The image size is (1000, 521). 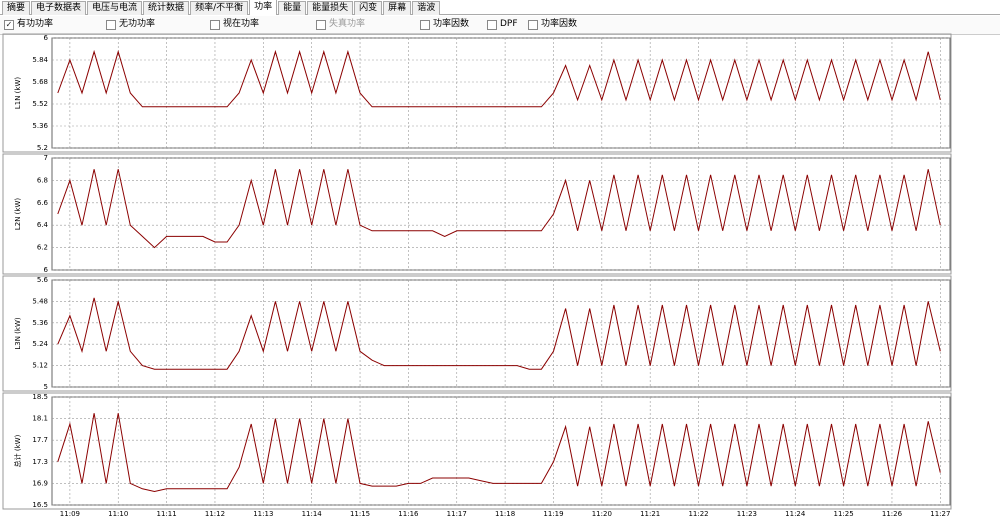 What do you see at coordinates (312, 514) in the screenshot?
I see `x-tick-label: 11:14` at bounding box center [312, 514].